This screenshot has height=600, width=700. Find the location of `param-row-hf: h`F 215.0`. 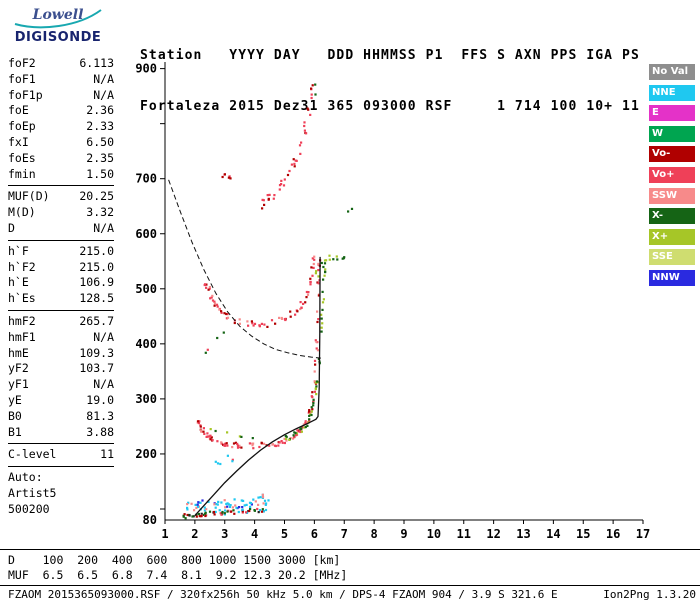

param-row-hf: h`F 215.0 is located at coordinates (61, 252).